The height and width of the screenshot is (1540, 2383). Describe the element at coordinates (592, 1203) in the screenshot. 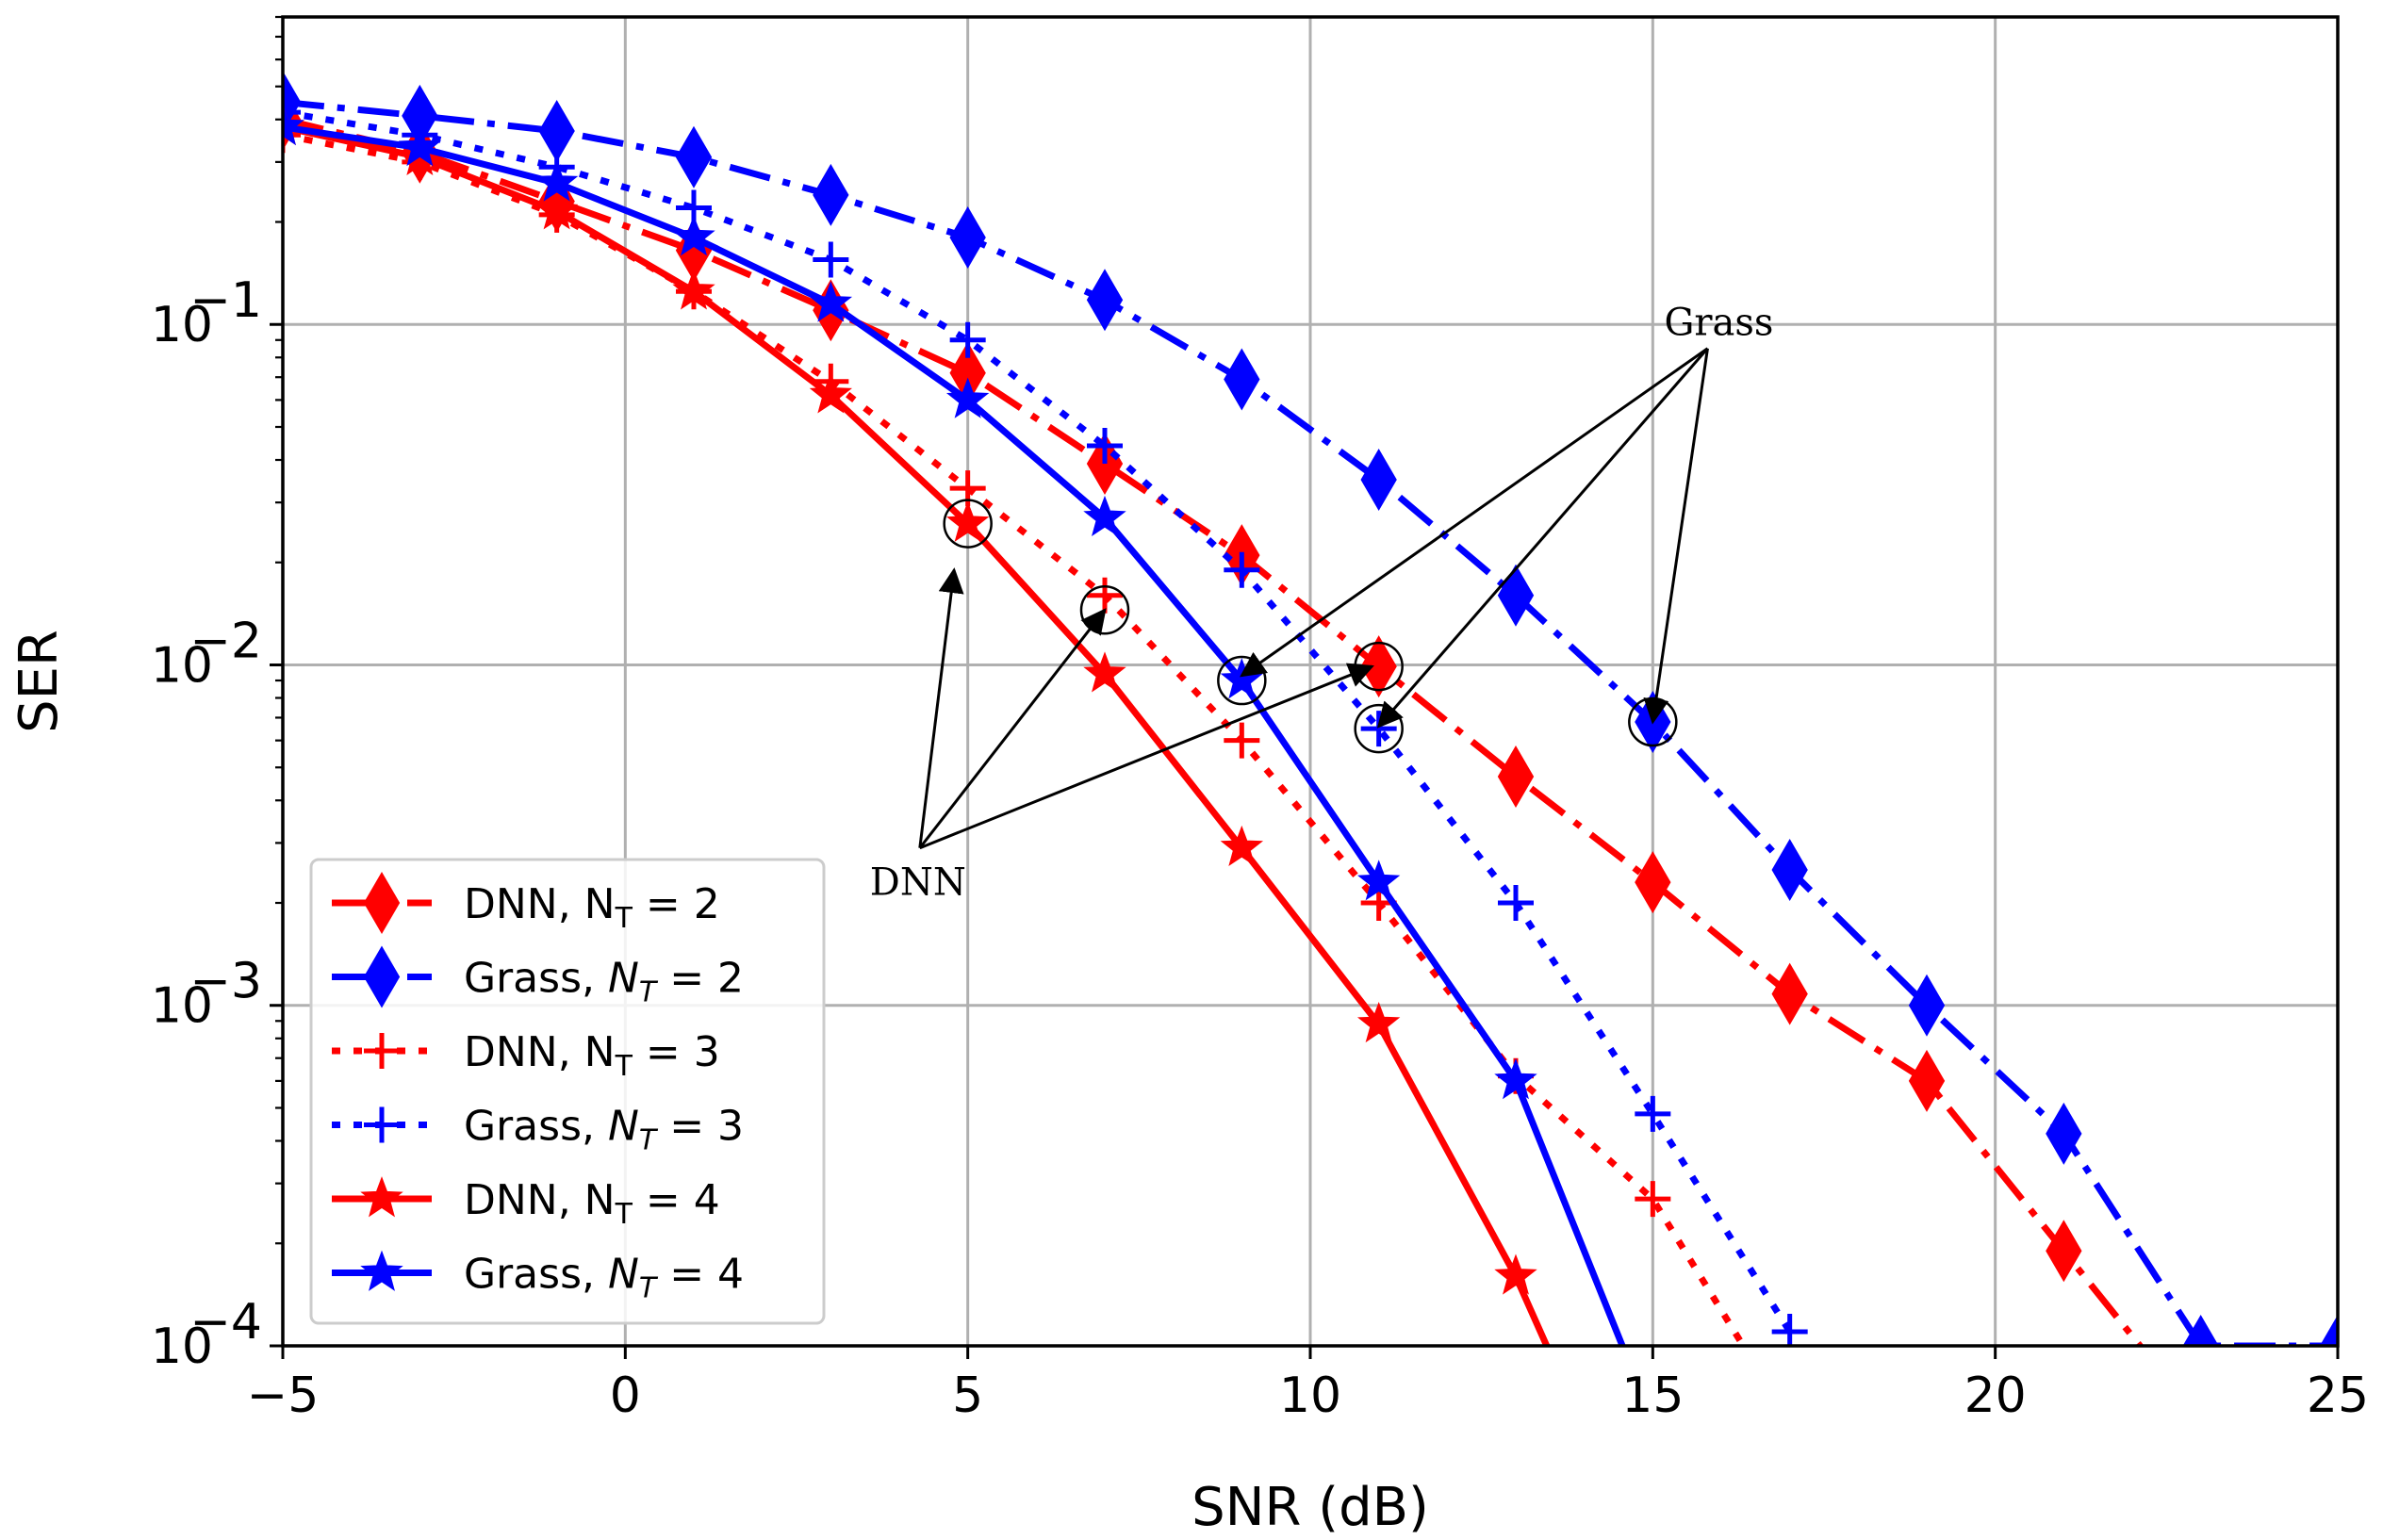

I see `legend-label: DNN, NT = 4` at that location.